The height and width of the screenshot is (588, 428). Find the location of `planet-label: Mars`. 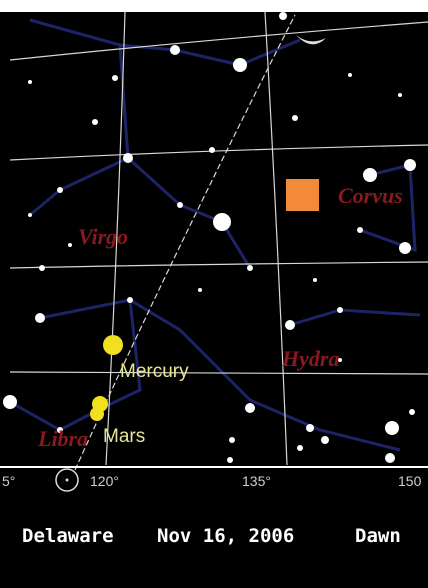

planet-label: Mars is located at coordinates (124, 436).